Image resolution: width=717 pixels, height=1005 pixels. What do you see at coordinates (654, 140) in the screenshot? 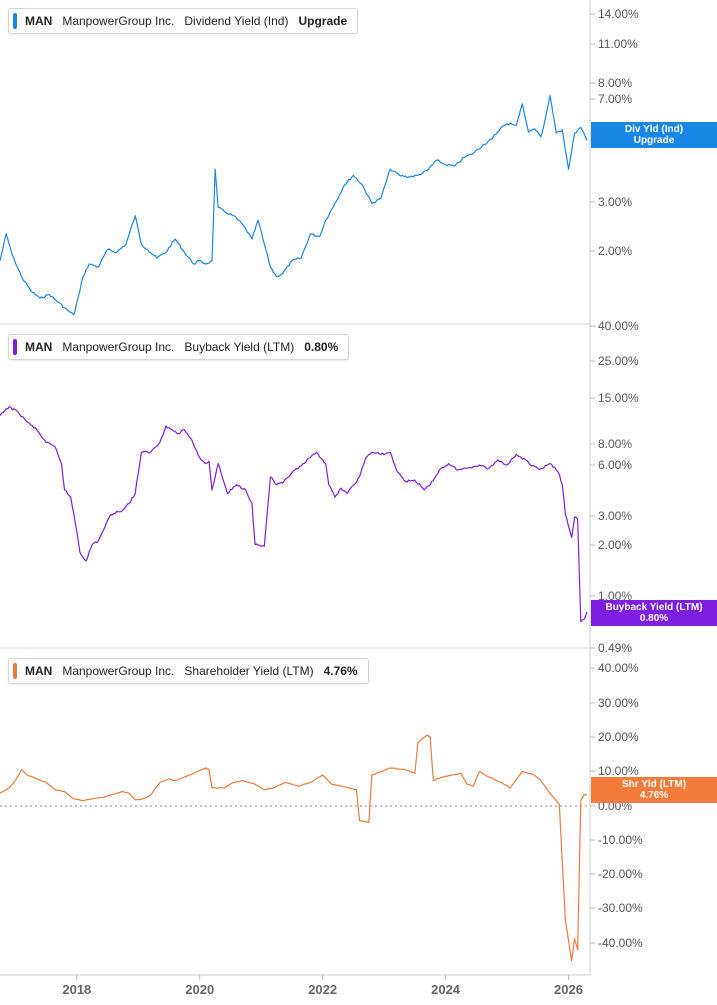
I see `flag-value: Upgrade` at bounding box center [654, 140].